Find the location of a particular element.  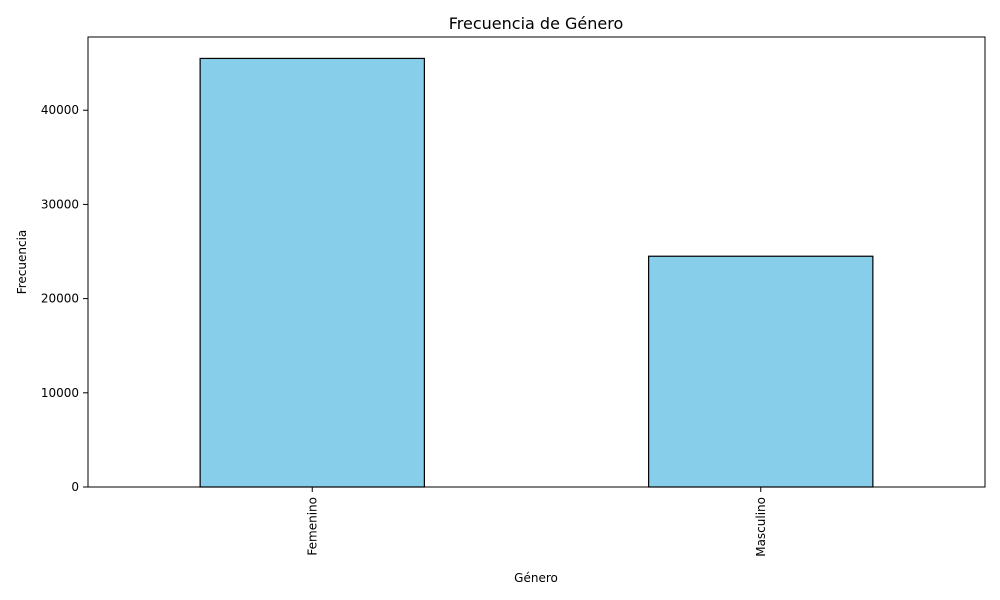

x-axis-label: Género is located at coordinates (536, 578).